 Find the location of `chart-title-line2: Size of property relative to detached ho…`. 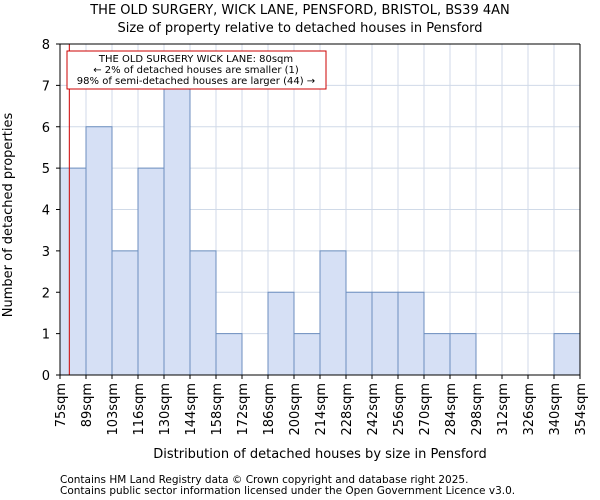

chart-title-line2: Size of property relative to detached ho… is located at coordinates (299, 28).